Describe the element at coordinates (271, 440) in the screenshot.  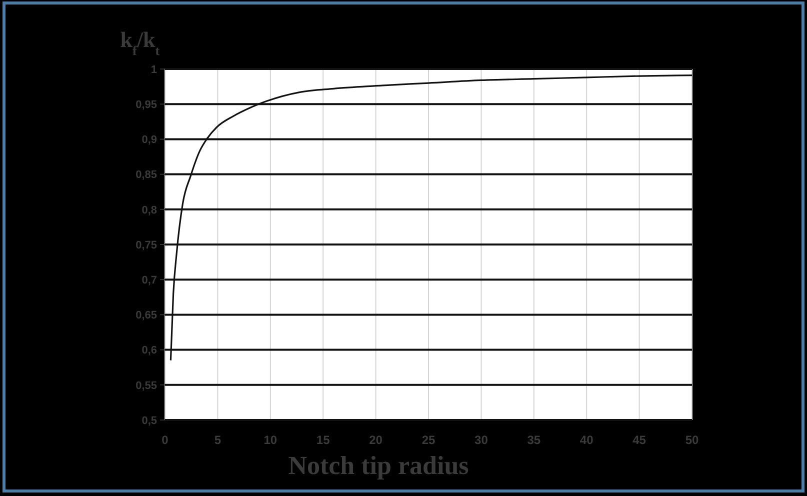
I see `x-tick-label: 10` at that location.